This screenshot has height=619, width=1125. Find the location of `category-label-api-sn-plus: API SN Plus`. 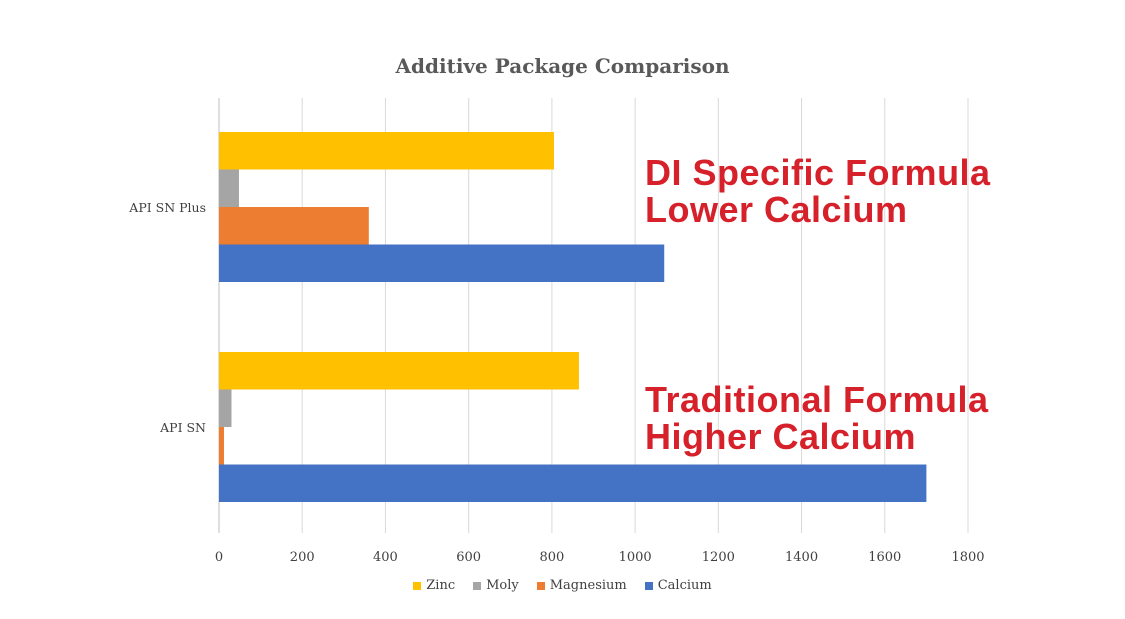

category-label-api-sn-plus: API SN Plus is located at coordinates (167, 207).